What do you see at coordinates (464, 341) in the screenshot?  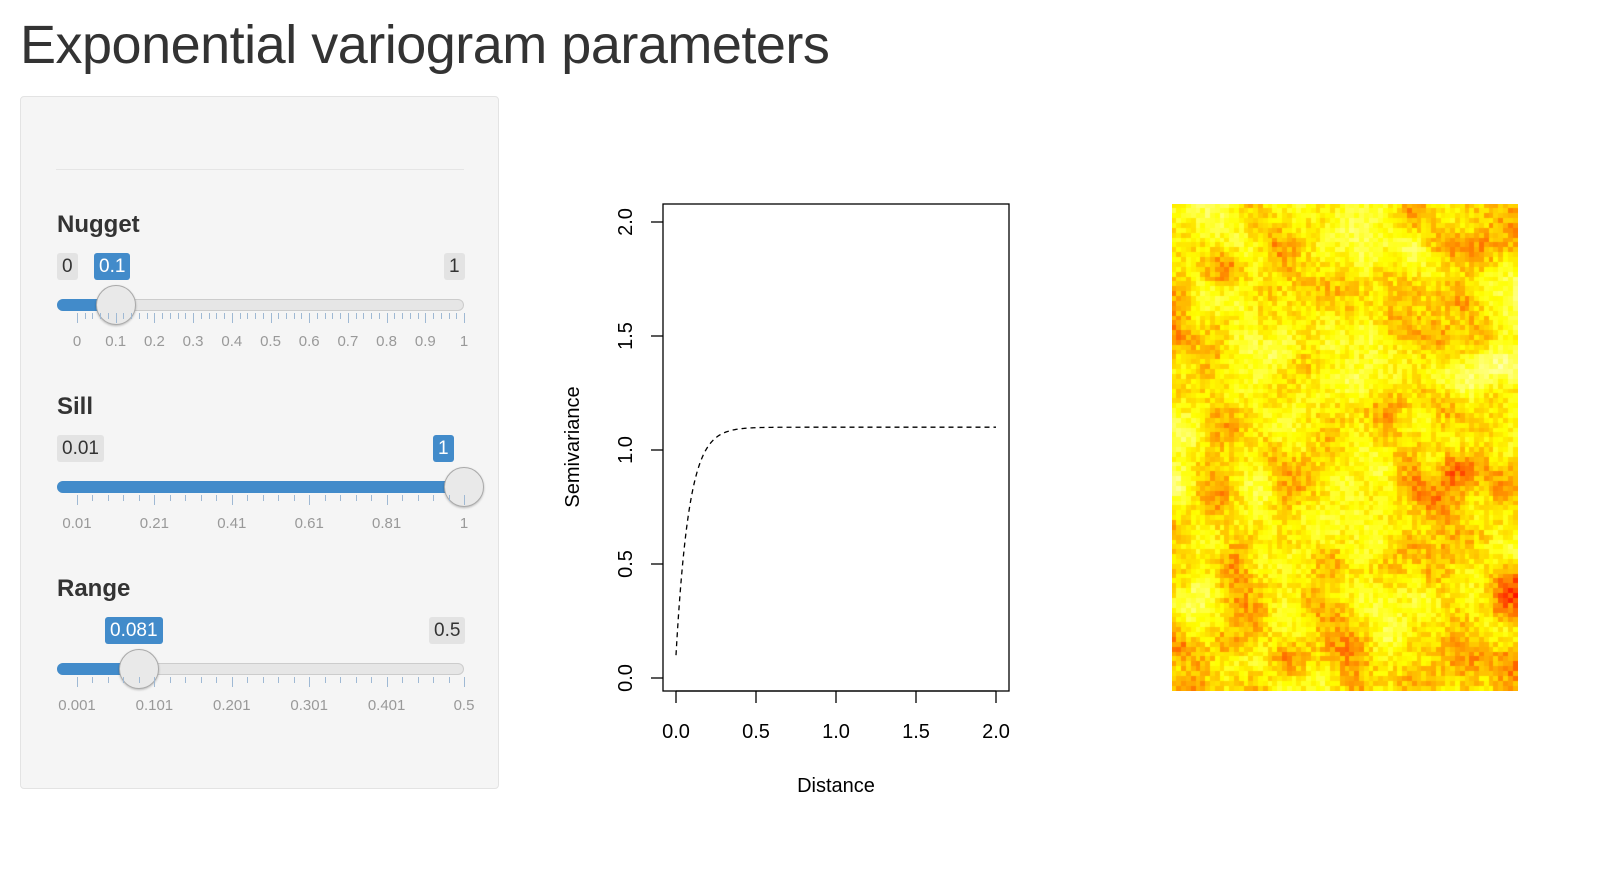 I see `slider-tick-label: 1` at bounding box center [464, 341].